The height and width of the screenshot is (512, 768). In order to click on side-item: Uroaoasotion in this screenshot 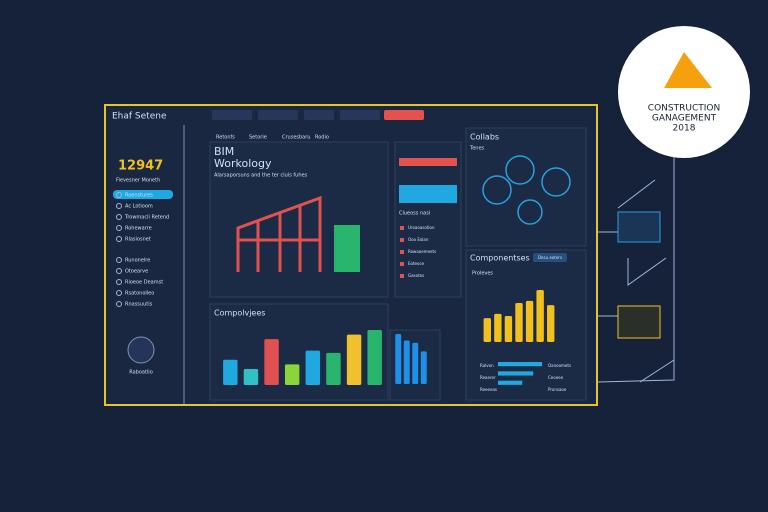, I will do `click(421, 227)`.